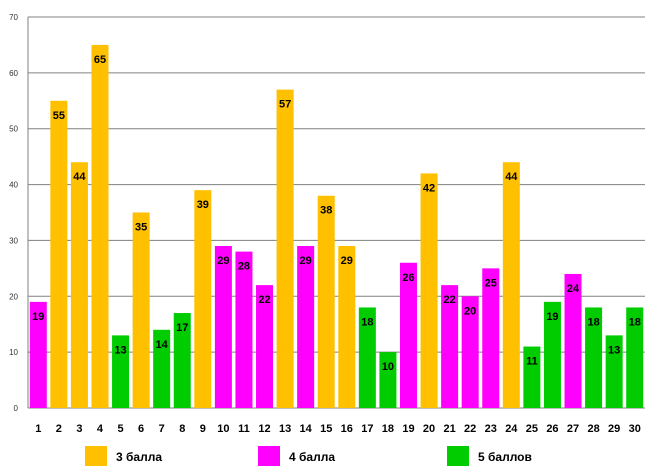 The height and width of the screenshot is (476, 650). What do you see at coordinates (408, 278) in the screenshot?
I see `data-label: 26` at bounding box center [408, 278].